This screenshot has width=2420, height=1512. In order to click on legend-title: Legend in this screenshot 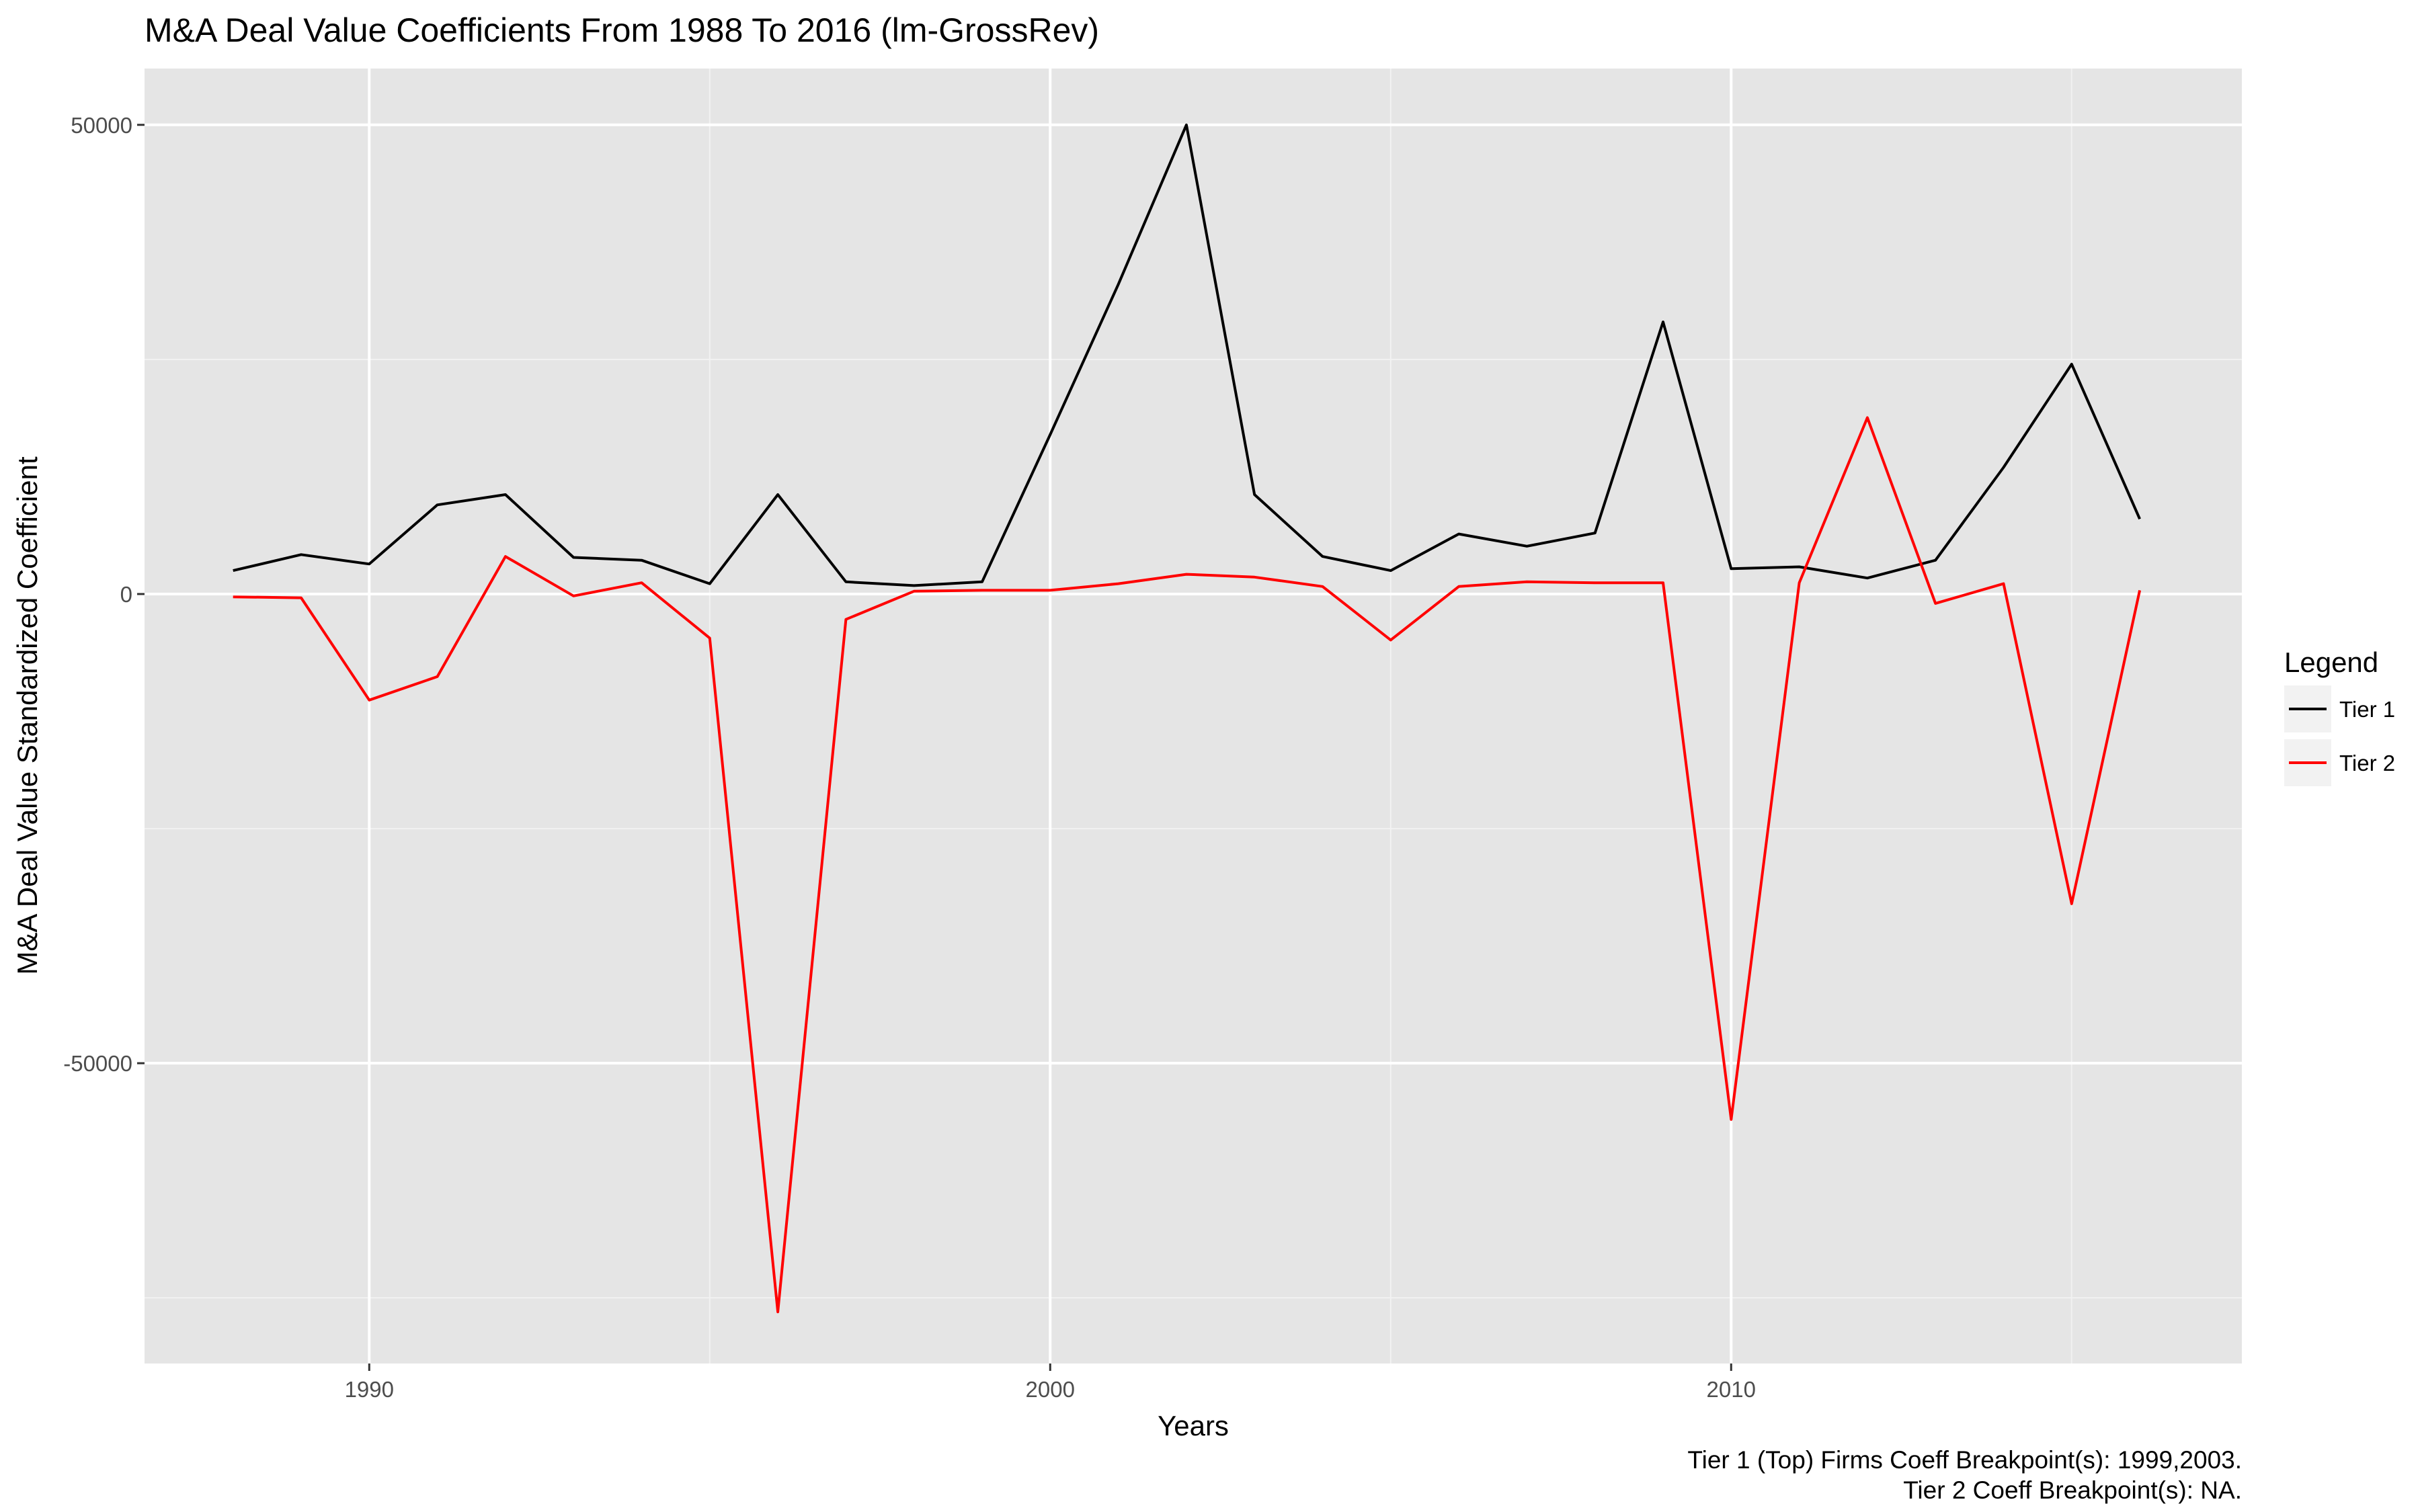, I will do `click(2331, 662)`.